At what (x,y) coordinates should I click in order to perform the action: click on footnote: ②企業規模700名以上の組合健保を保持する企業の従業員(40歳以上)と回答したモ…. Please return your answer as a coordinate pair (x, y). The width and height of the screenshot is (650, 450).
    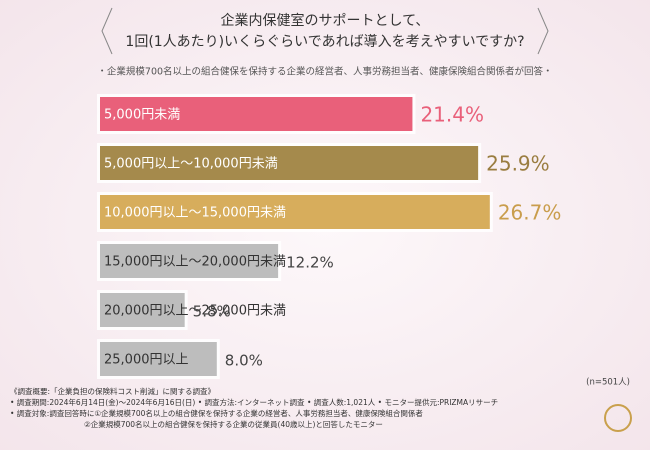
    Looking at the image, I should click on (233, 424).